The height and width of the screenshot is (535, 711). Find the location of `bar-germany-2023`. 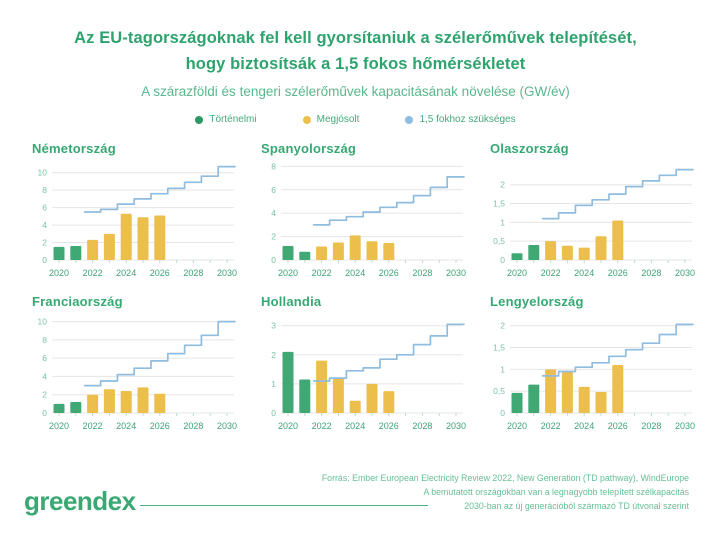

bar-germany-2023 is located at coordinates (109, 247).